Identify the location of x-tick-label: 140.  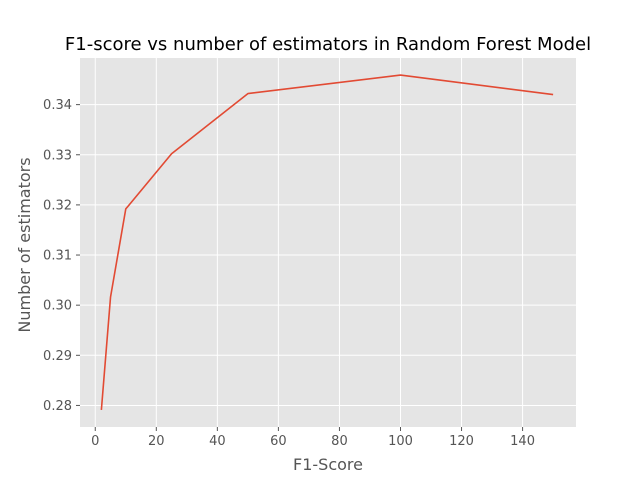
(522, 441).